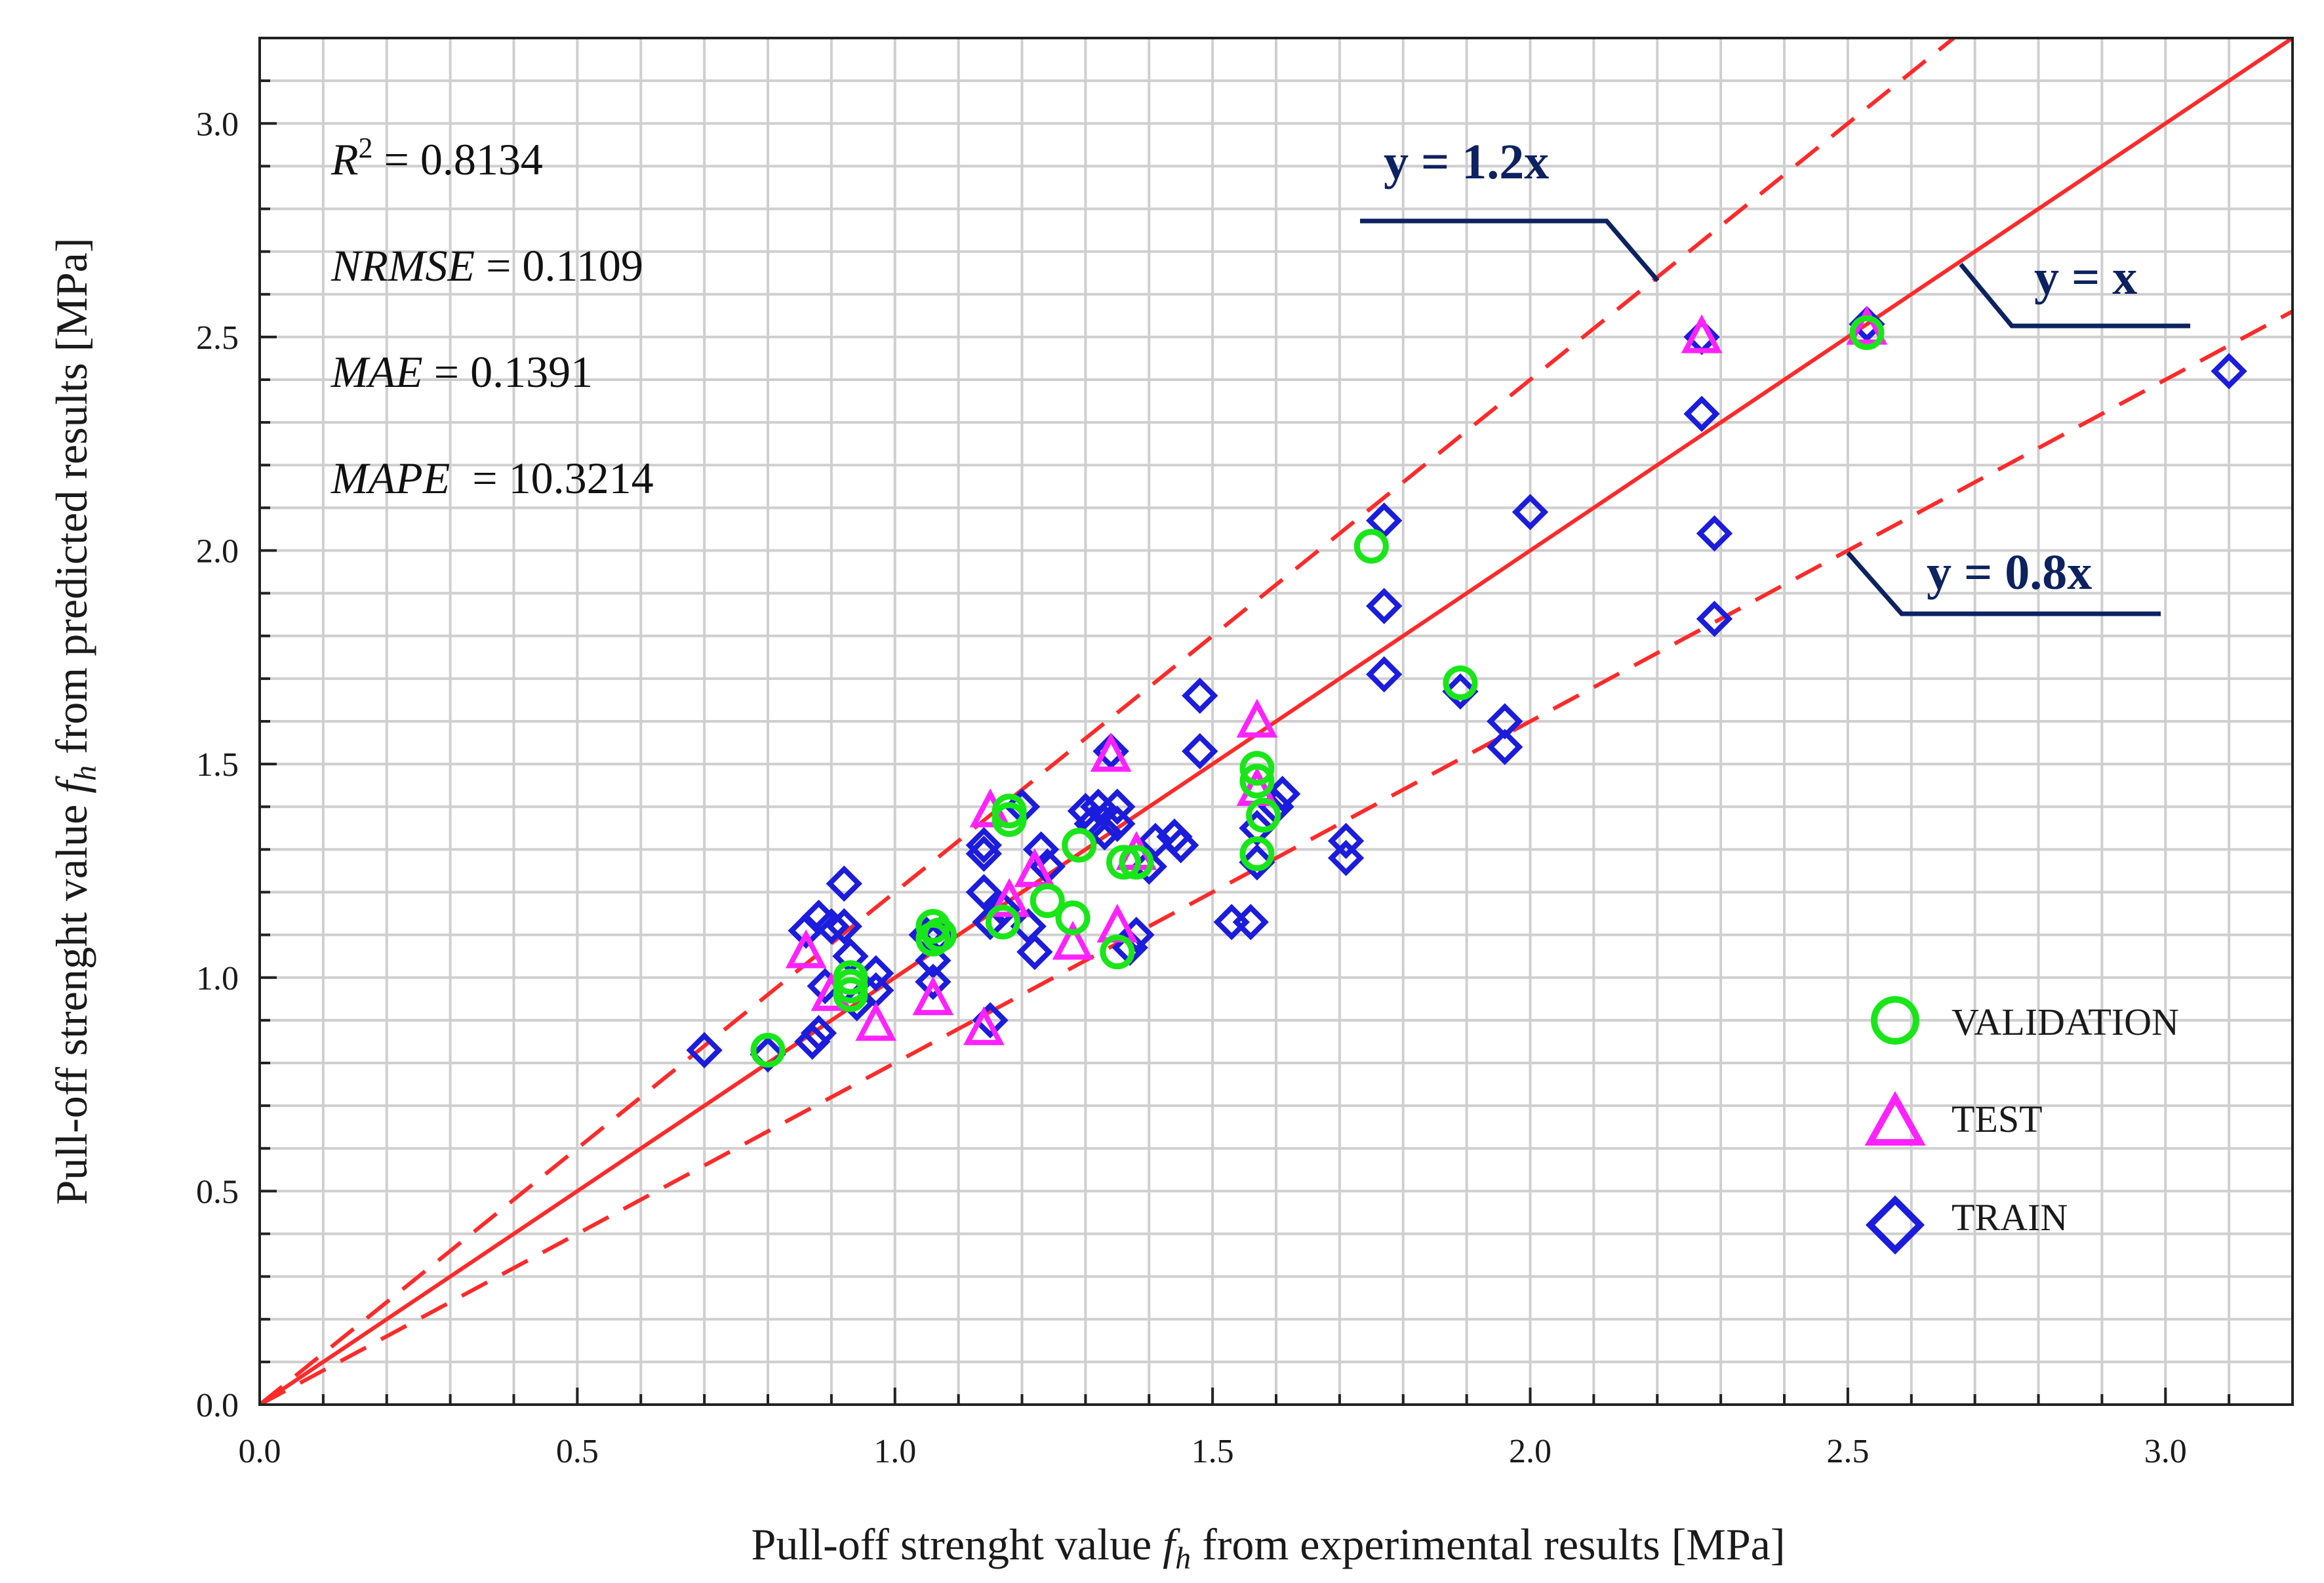  What do you see at coordinates (437, 158) in the screenshot?
I see `stat-r2: R2 = 0.8134` at bounding box center [437, 158].